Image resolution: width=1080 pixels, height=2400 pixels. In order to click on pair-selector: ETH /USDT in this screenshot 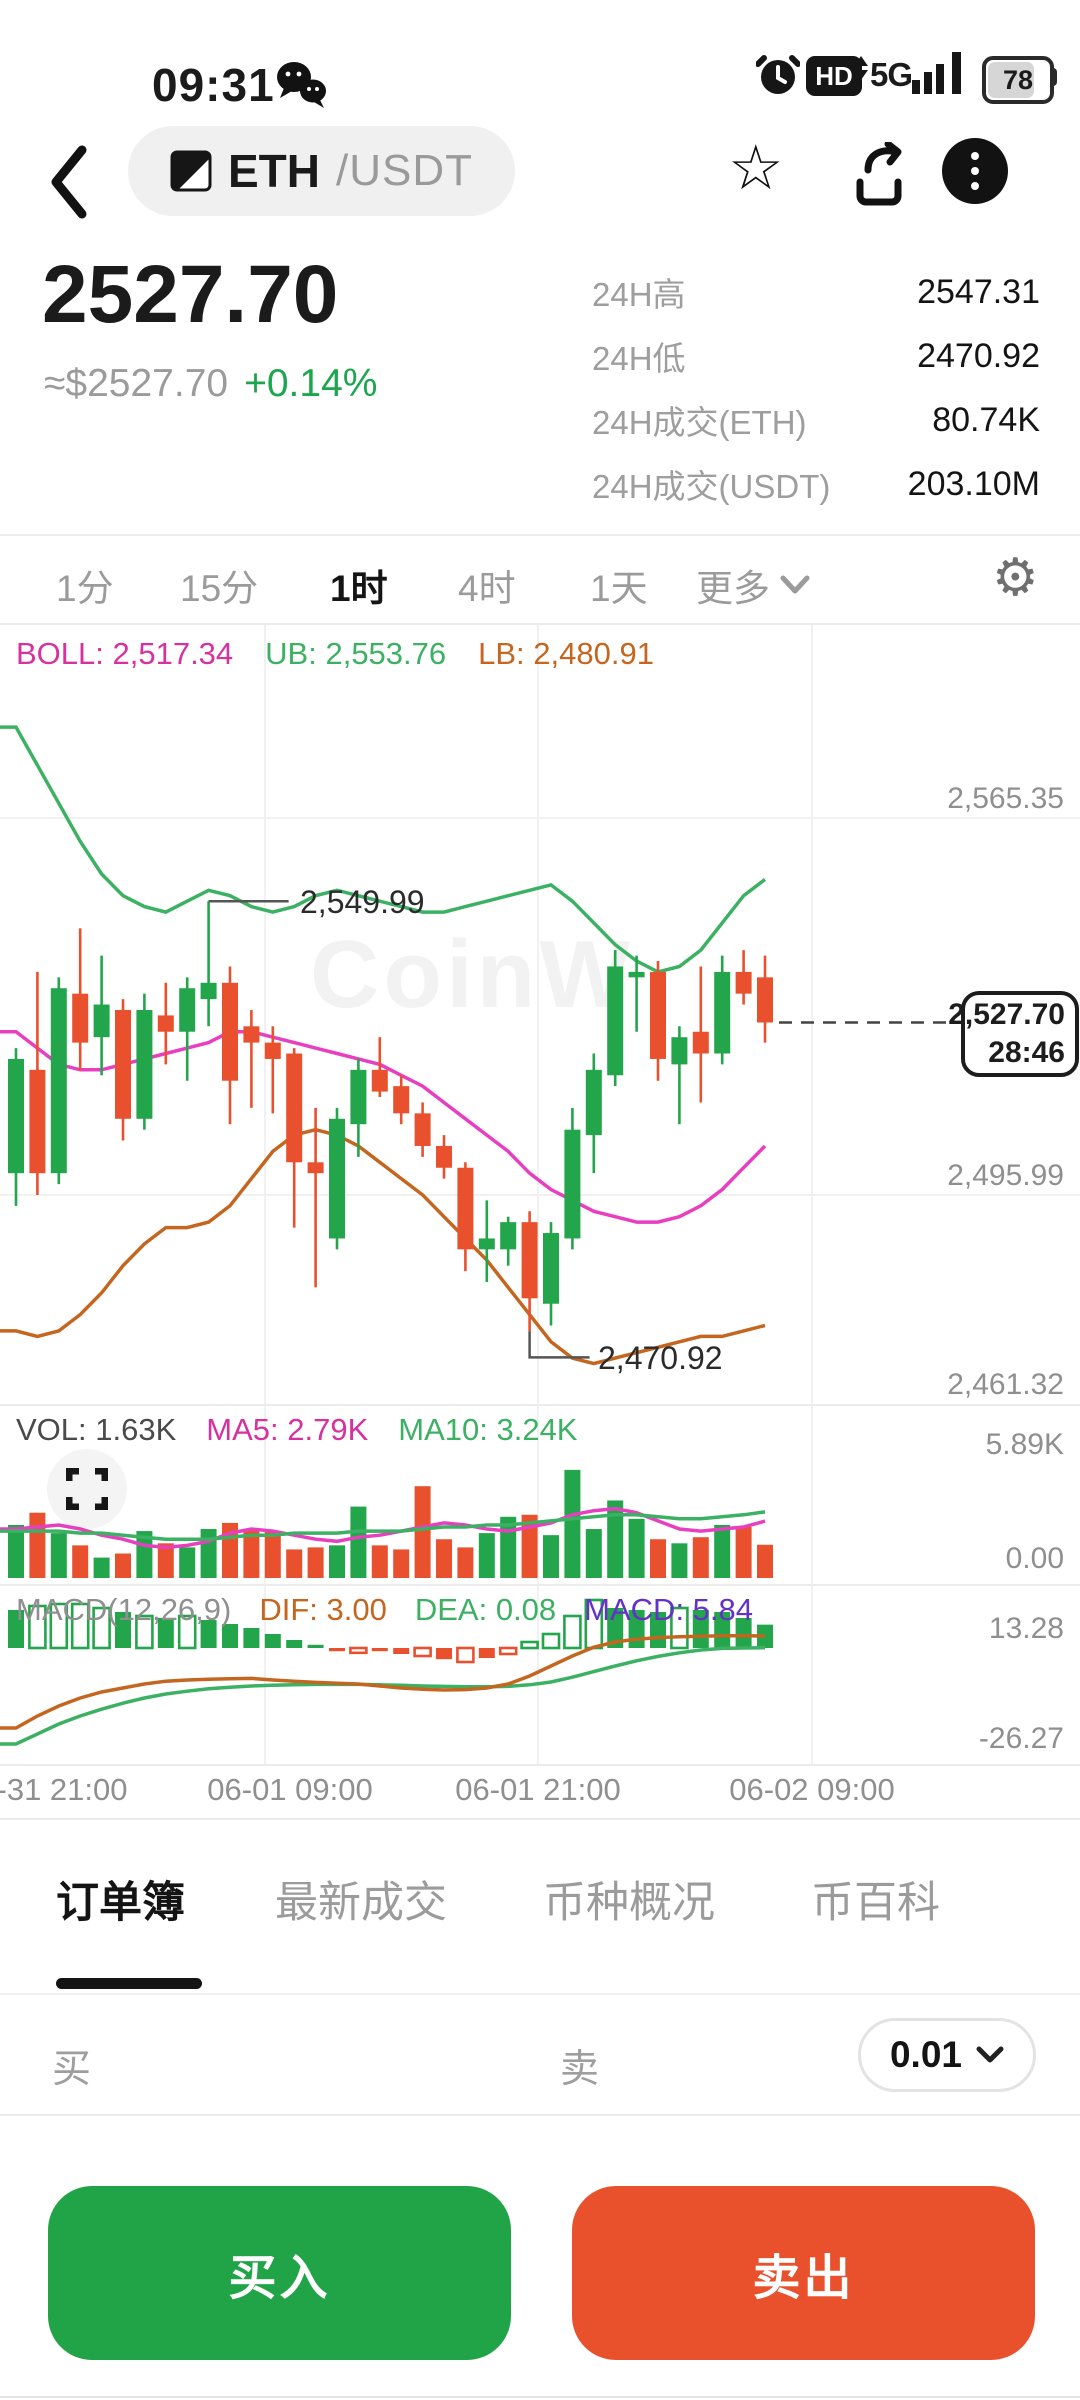, I will do `click(321, 171)`.